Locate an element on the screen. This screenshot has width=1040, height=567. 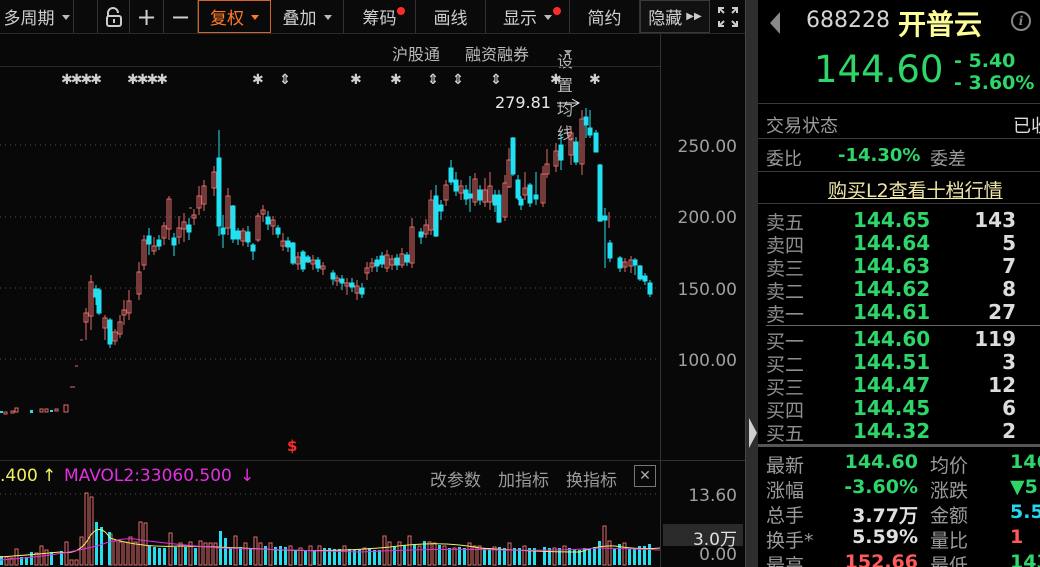
ask-level: 卖三 is located at coordinates (785, 269).